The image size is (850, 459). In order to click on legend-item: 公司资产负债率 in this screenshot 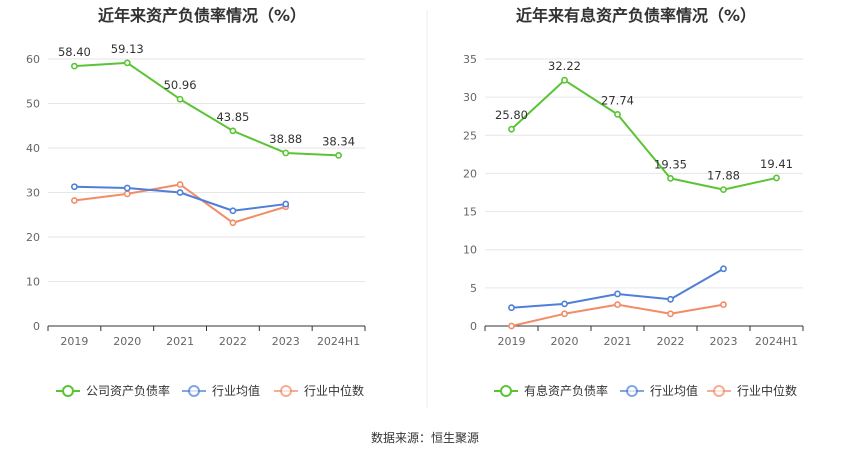, I will do `click(113, 390)`.